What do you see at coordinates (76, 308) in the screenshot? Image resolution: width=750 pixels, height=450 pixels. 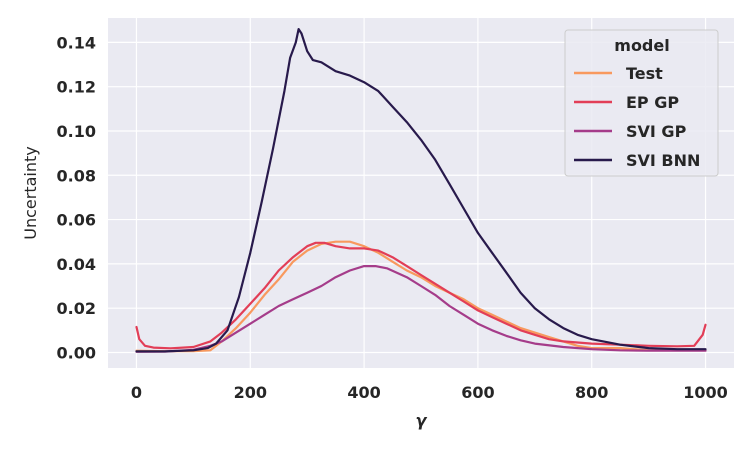 I see `y-tick-label: 0.02` at bounding box center [76, 308].